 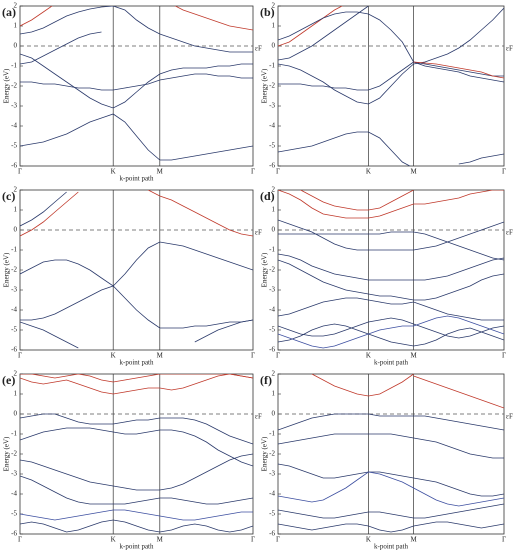 What do you see at coordinates (8, 380) in the screenshot?
I see `panel-label: (e)` at bounding box center [8, 380].